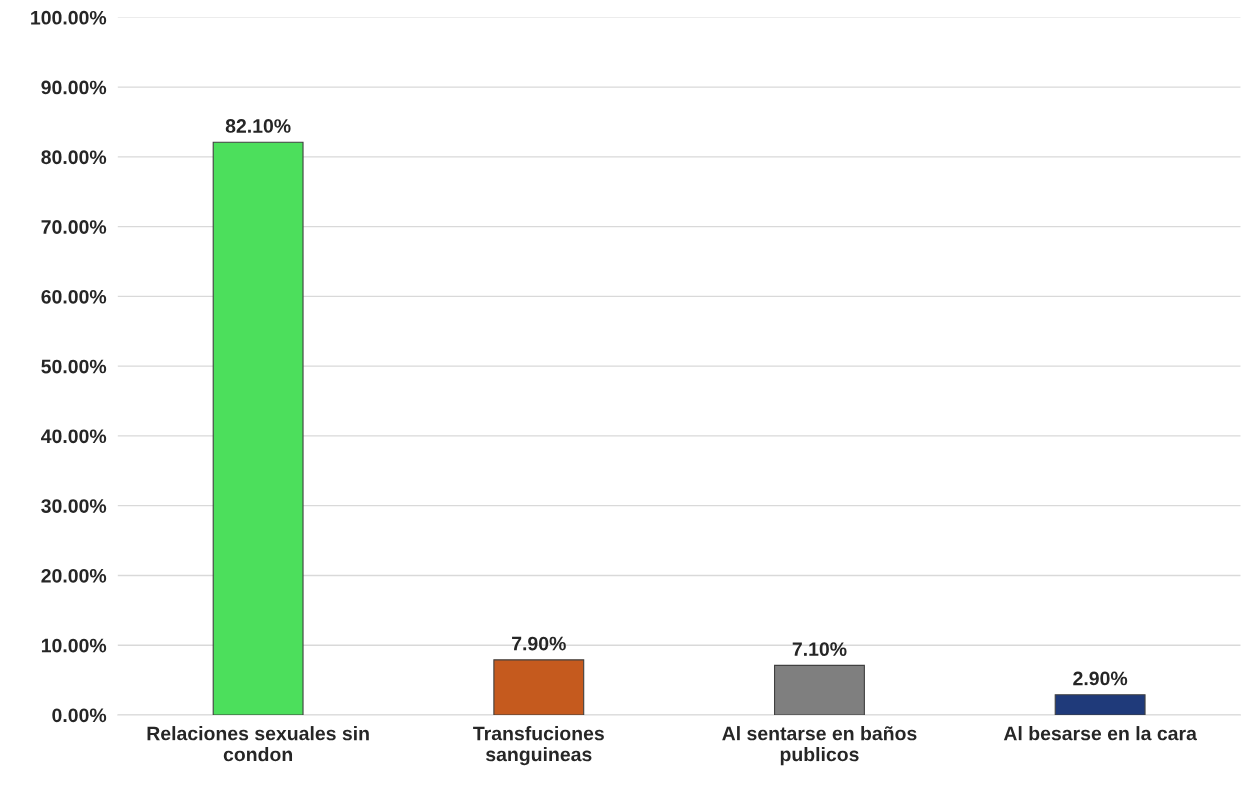 The width and height of the screenshot is (1253, 790). I want to click on y-tick-label: 10.00%, so click(74, 645).